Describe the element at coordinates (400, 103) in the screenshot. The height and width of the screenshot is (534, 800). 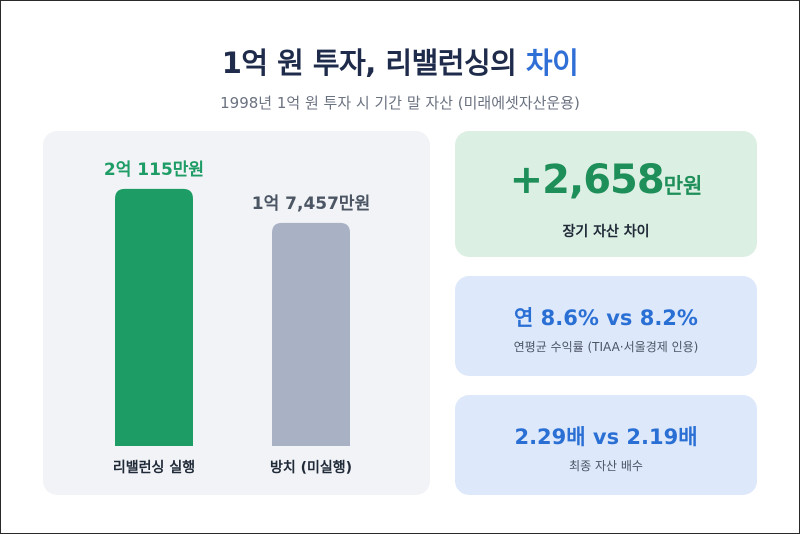
I see `page-subtitle: 1998년 1억 원 투자 시 기간 말 자산 (미래에셋자산운용)` at that location.